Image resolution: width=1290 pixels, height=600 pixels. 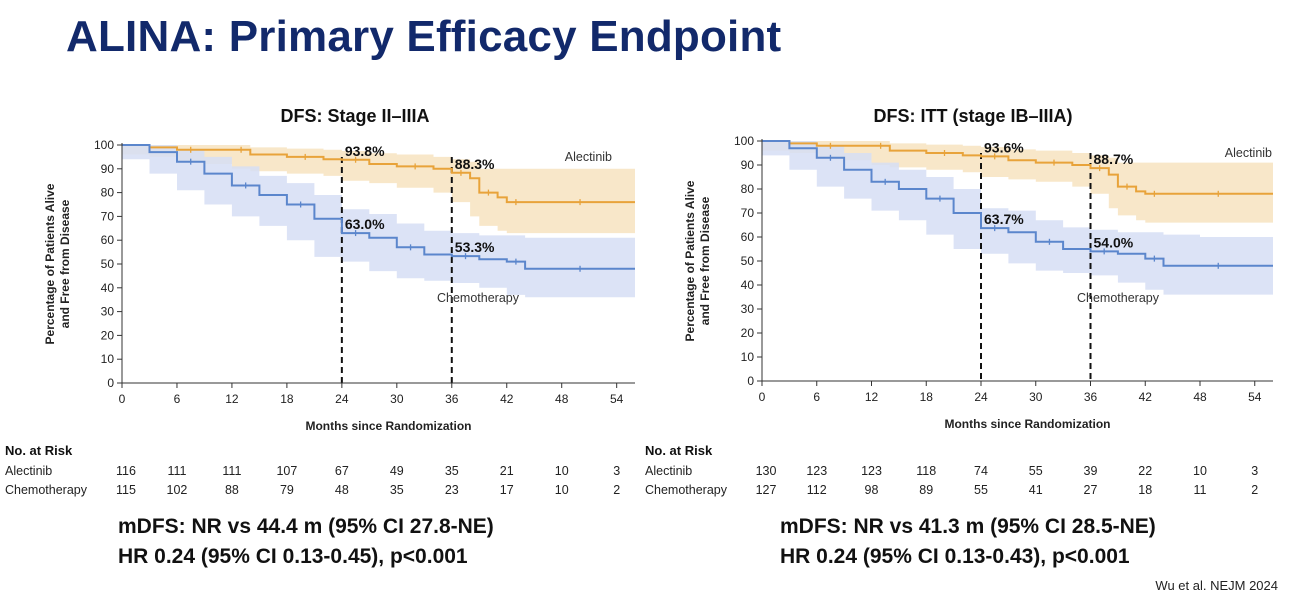 What do you see at coordinates (588, 157) in the screenshot?
I see `series-label-alectinib: Alectinib` at bounding box center [588, 157].